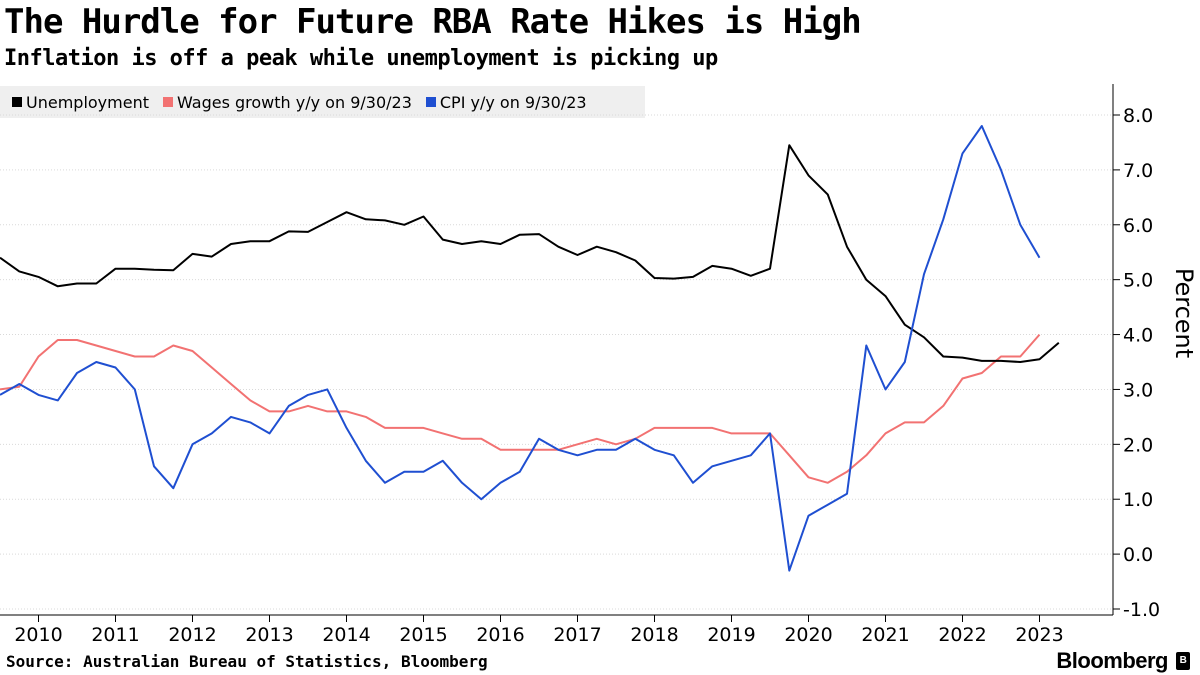  What do you see at coordinates (167, 102) in the screenshot?
I see `legend-swatch-wages` at bounding box center [167, 102].